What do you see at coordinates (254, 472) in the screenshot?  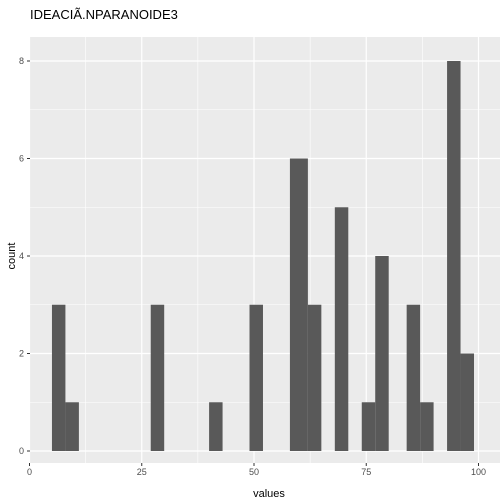 I see `x-tick-label: 50` at bounding box center [254, 472].